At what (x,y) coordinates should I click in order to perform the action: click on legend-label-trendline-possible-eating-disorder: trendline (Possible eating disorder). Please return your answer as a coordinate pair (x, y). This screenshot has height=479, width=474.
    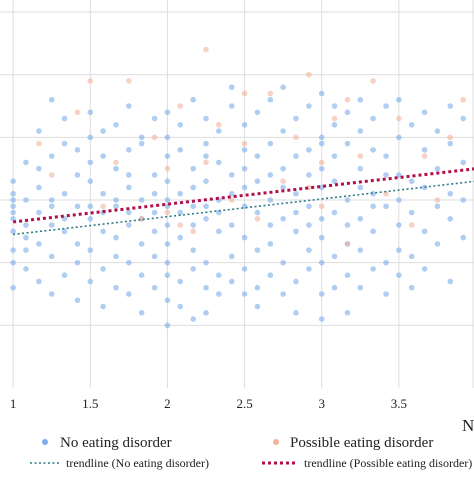
    Looking at the image, I should click on (388, 463).